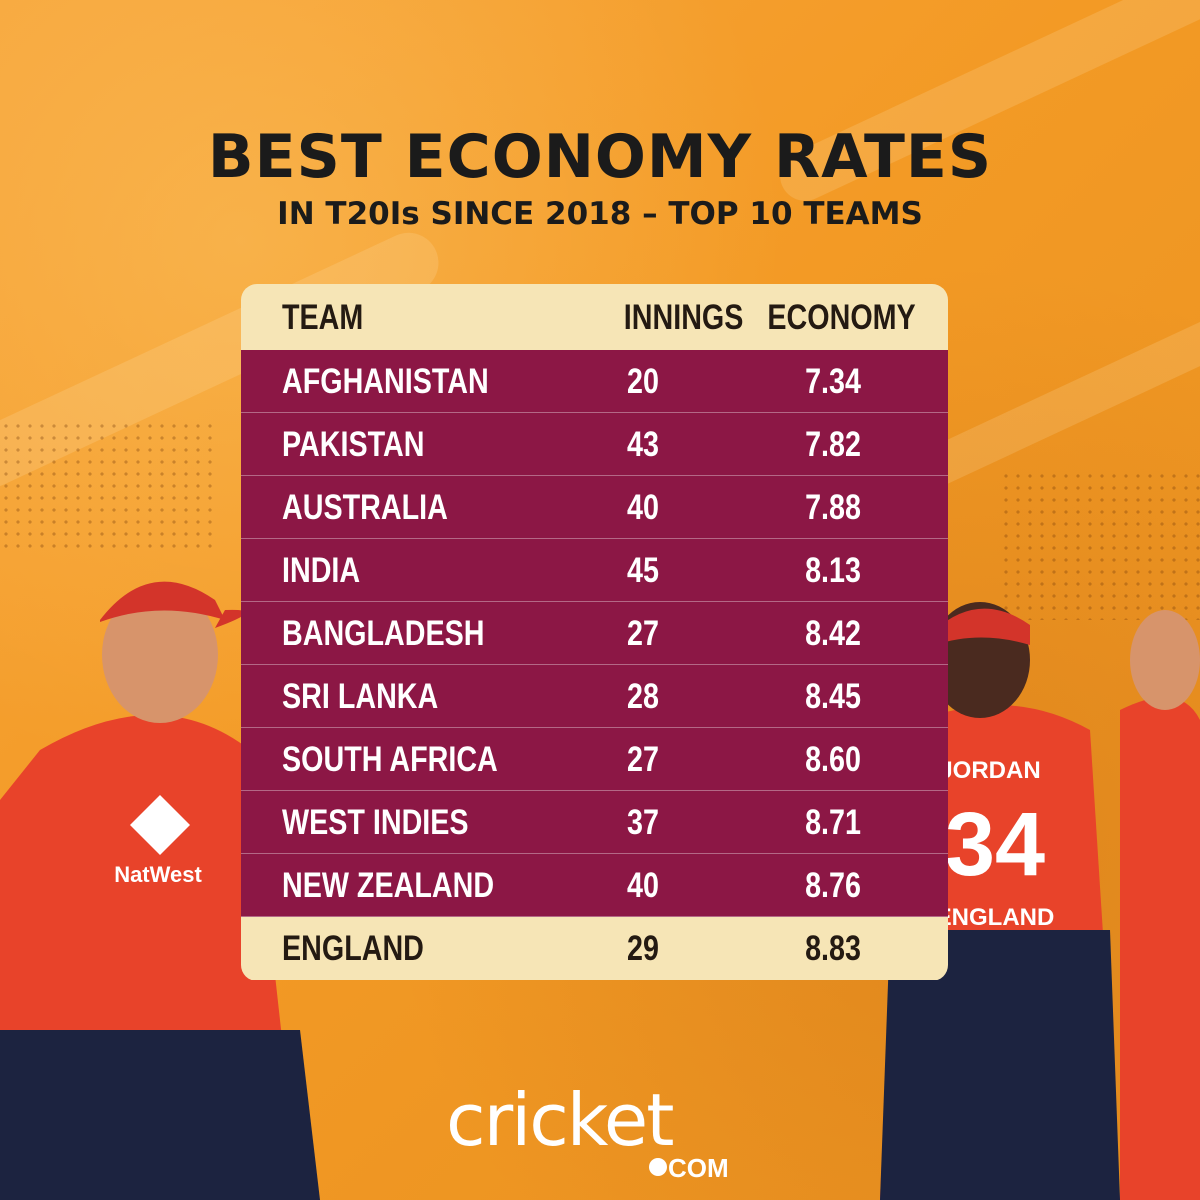 This screenshot has width=1200, height=1200. I want to click on table-row: AUSTRALIA 40 7.88, so click(594, 507).